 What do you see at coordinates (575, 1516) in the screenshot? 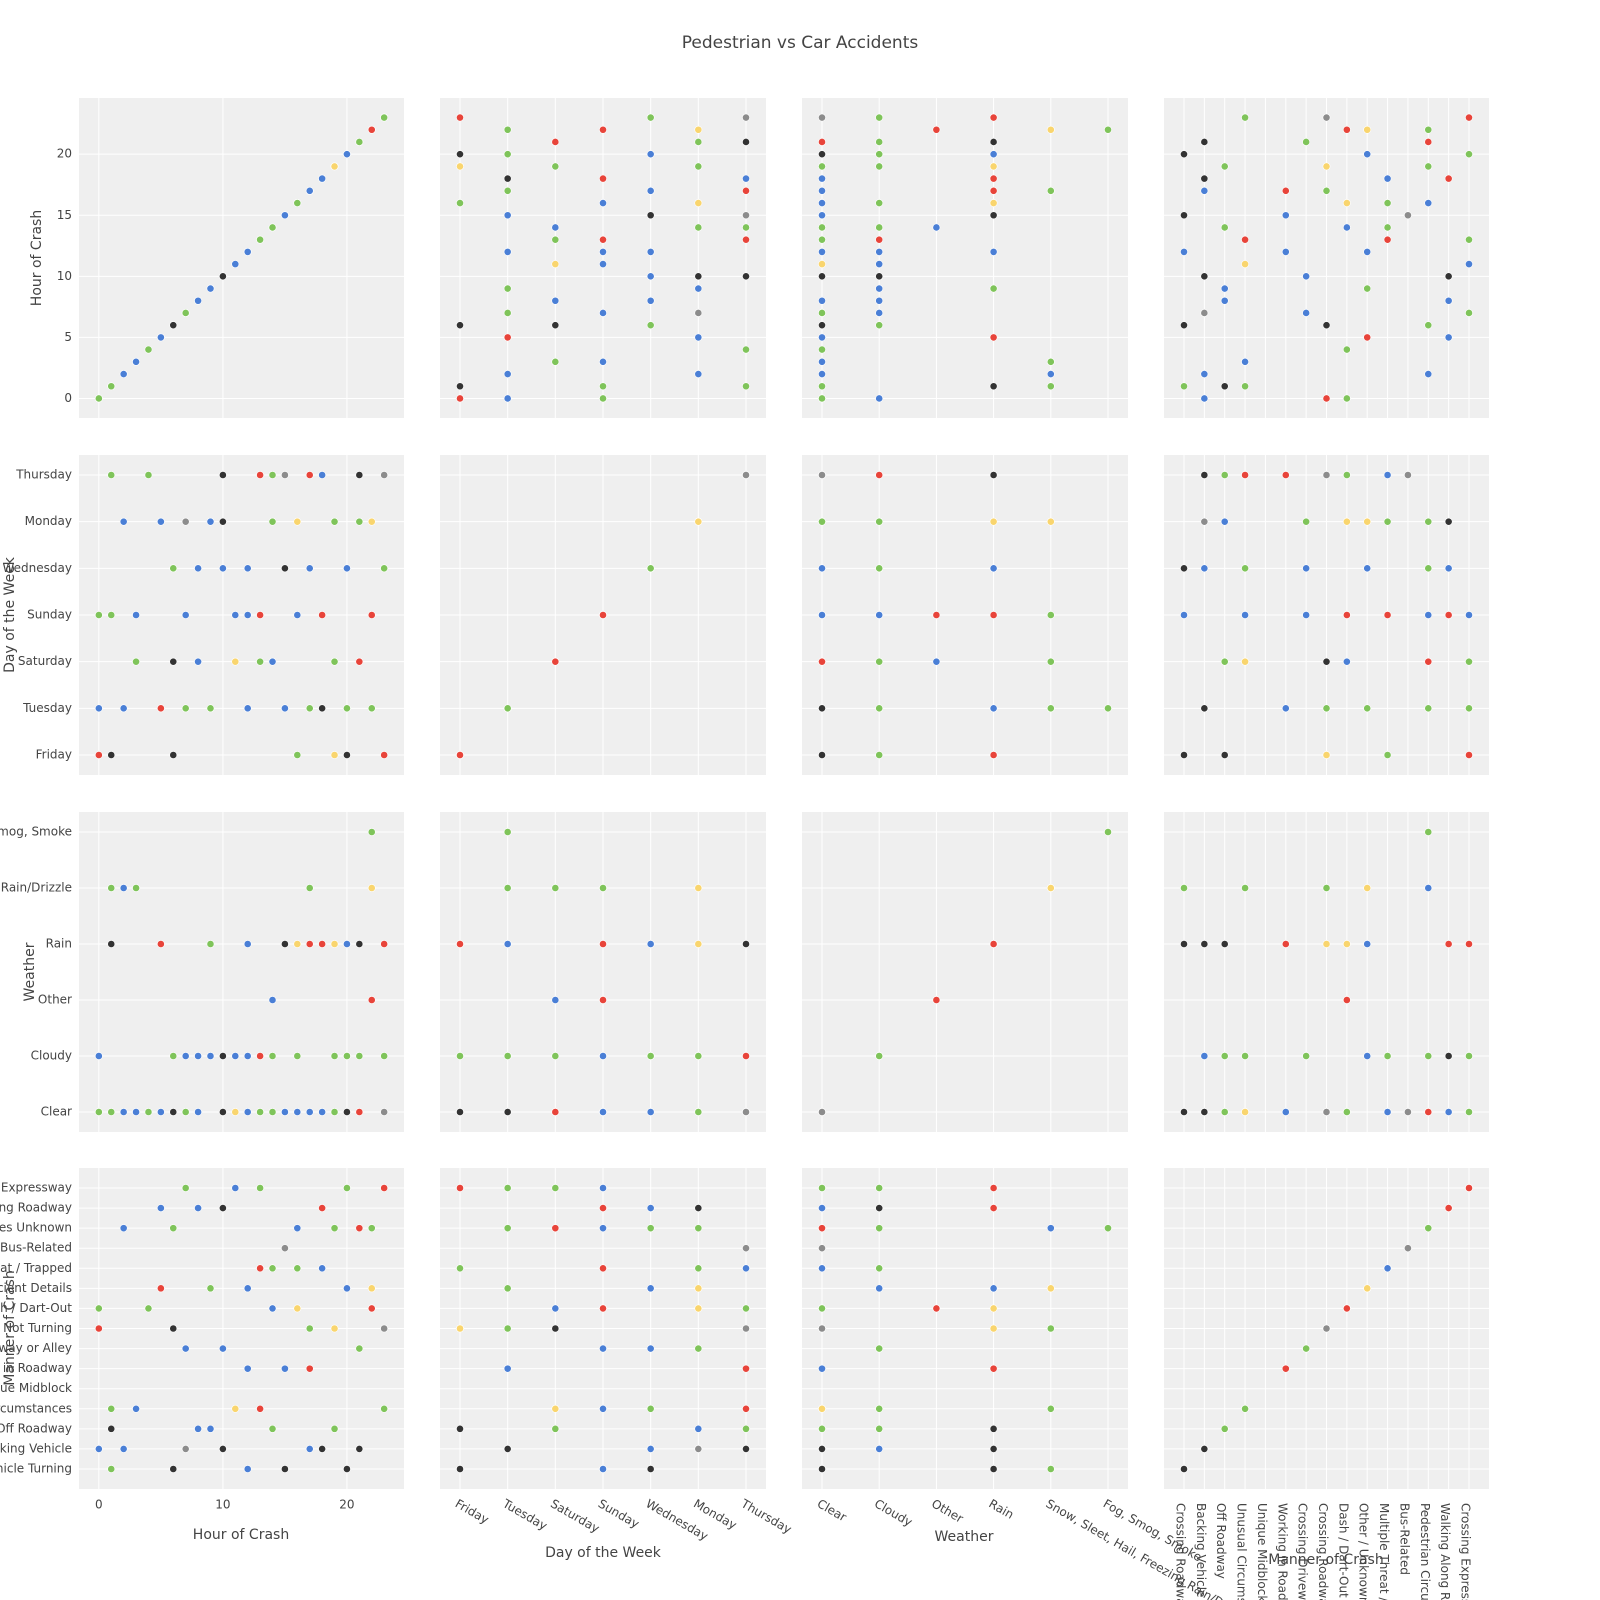
I see `x-tick-label: Saturday` at bounding box center [575, 1516].